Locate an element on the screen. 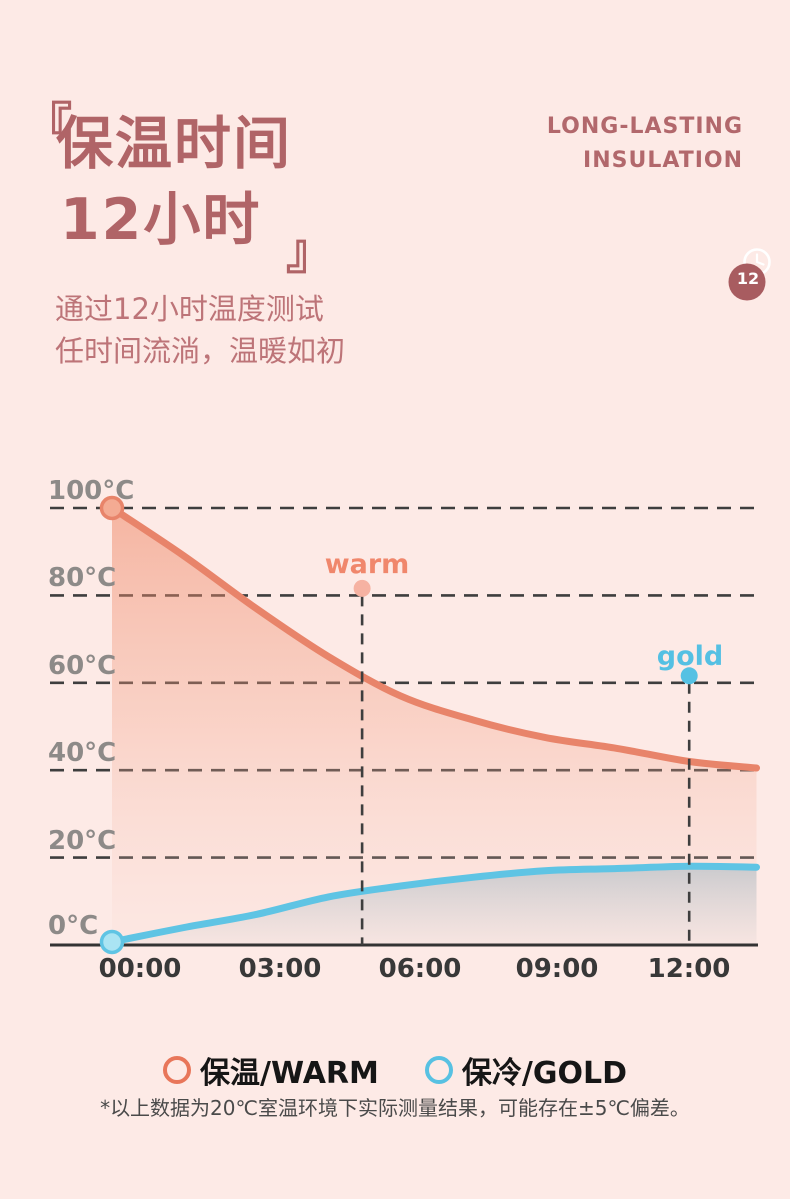  x-tick-0000: 00:00 is located at coordinates (140, 969).